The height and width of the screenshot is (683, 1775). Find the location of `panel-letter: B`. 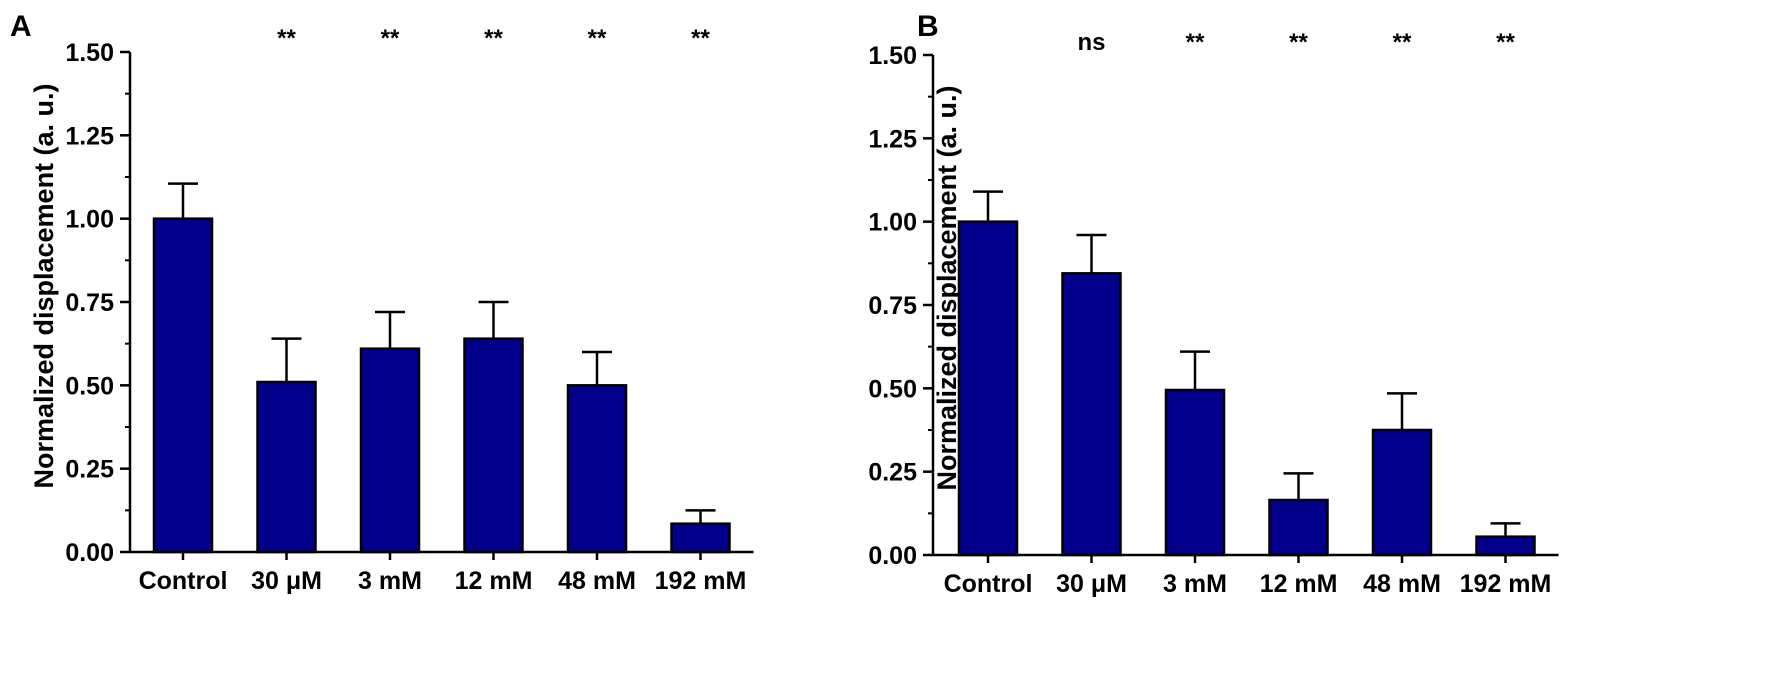

panel-letter: B is located at coordinates (928, 26).